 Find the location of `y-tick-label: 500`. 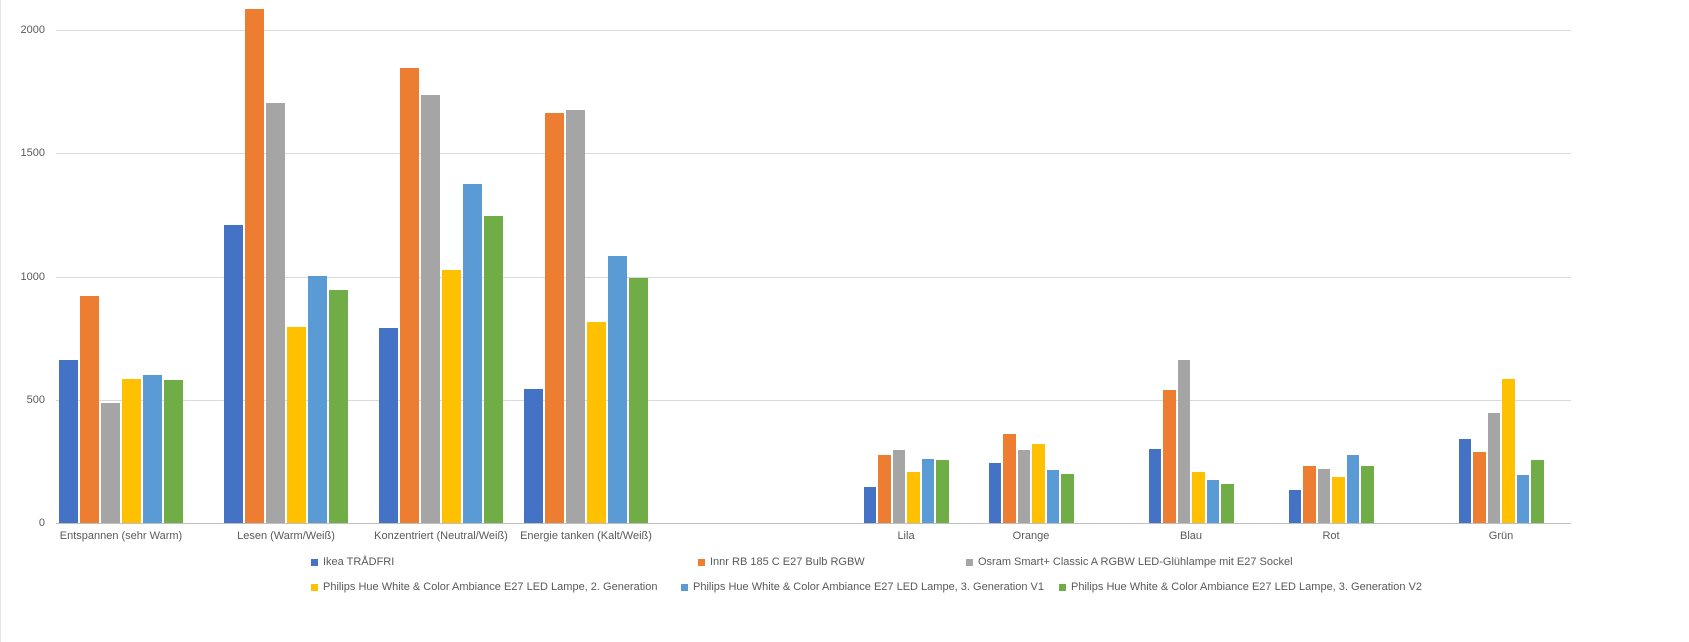

y-tick-label: 500 is located at coordinates (35, 400).